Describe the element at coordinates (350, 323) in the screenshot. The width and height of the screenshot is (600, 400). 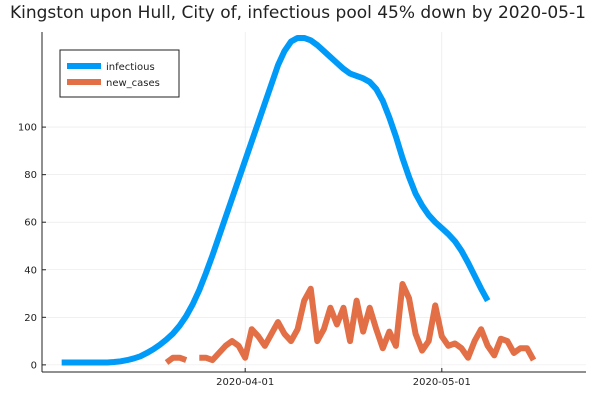
I see `series-line-new-cases` at that location.